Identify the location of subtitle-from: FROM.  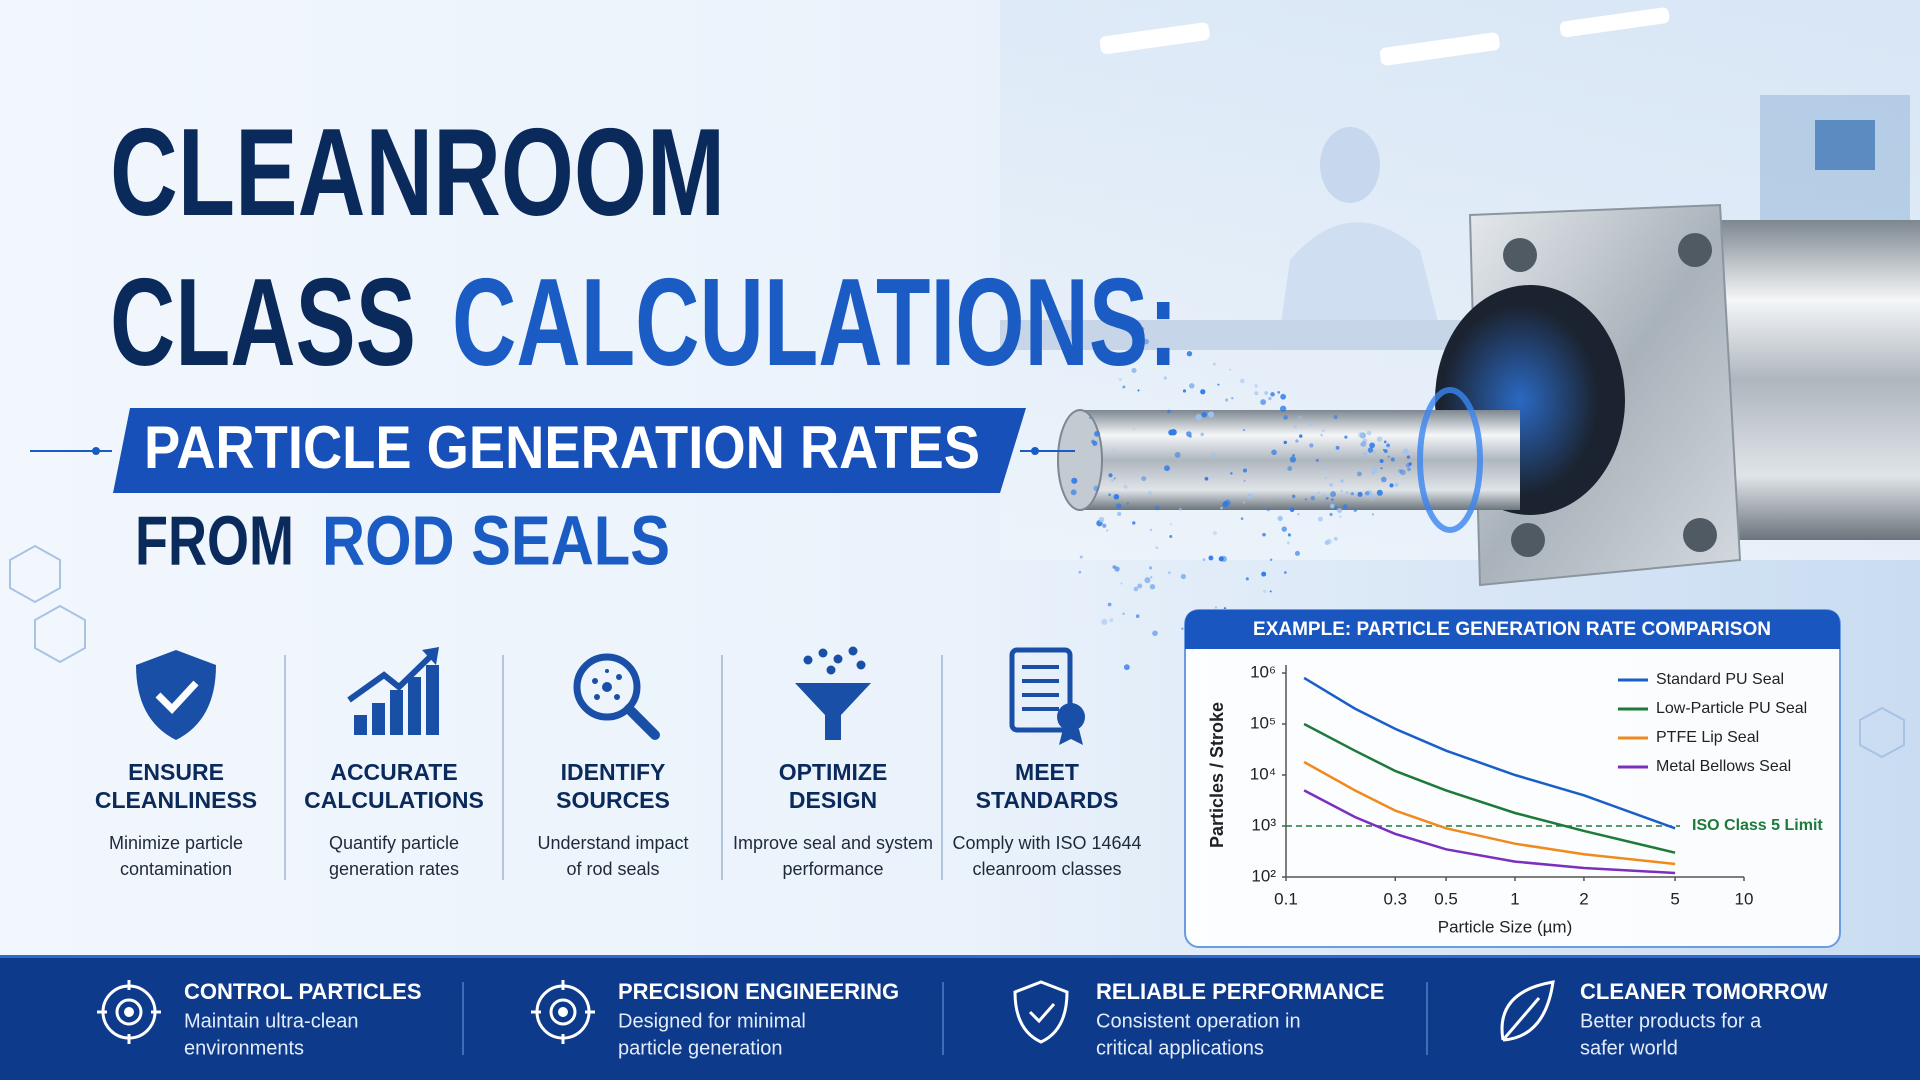
(214, 540).